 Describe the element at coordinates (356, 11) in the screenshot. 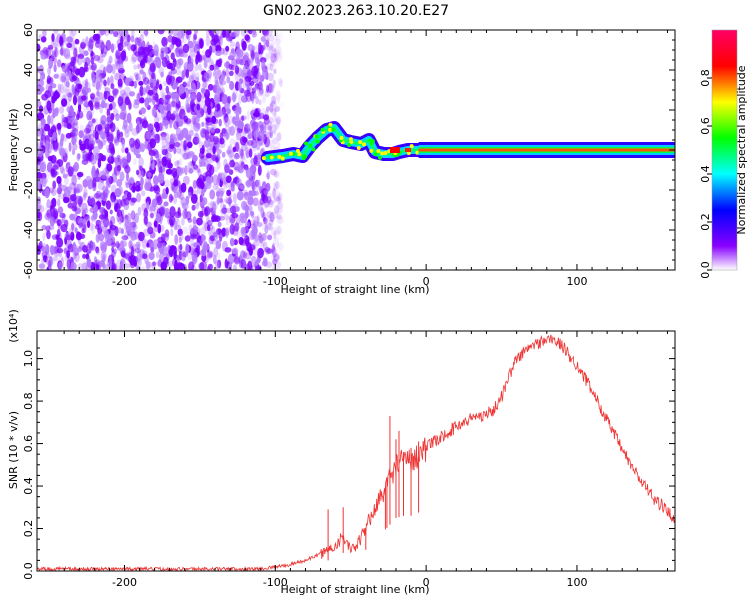

I see `chart-title: GN02.2023.263.10.20.E27` at that location.